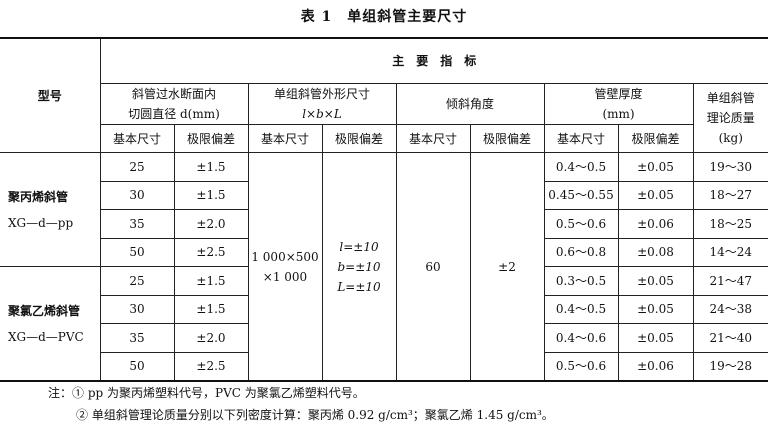  I want to click on header-model: 型号, so click(50, 95).